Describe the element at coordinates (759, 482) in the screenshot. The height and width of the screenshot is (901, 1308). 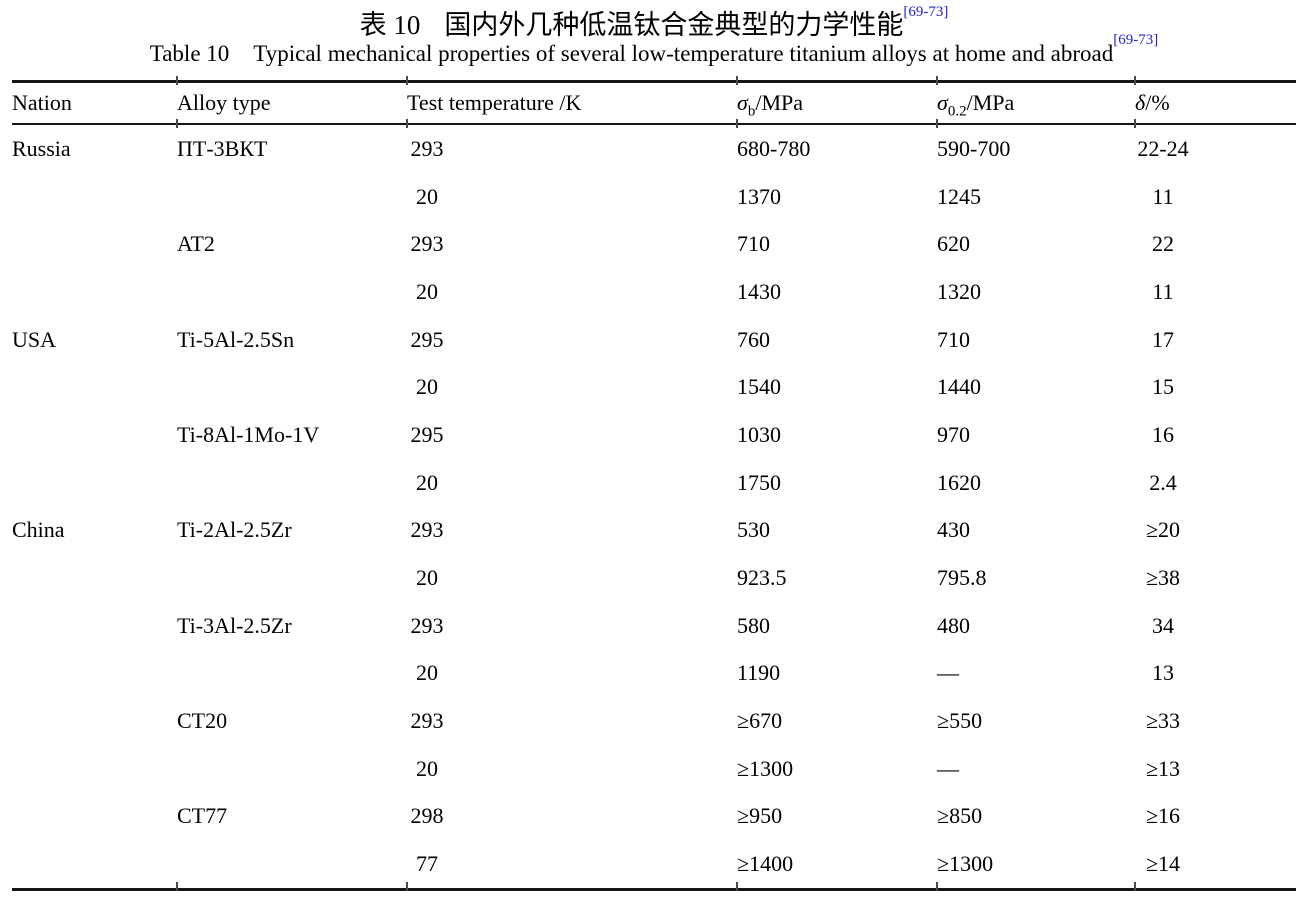
I see `cell-value: 1750` at that location.